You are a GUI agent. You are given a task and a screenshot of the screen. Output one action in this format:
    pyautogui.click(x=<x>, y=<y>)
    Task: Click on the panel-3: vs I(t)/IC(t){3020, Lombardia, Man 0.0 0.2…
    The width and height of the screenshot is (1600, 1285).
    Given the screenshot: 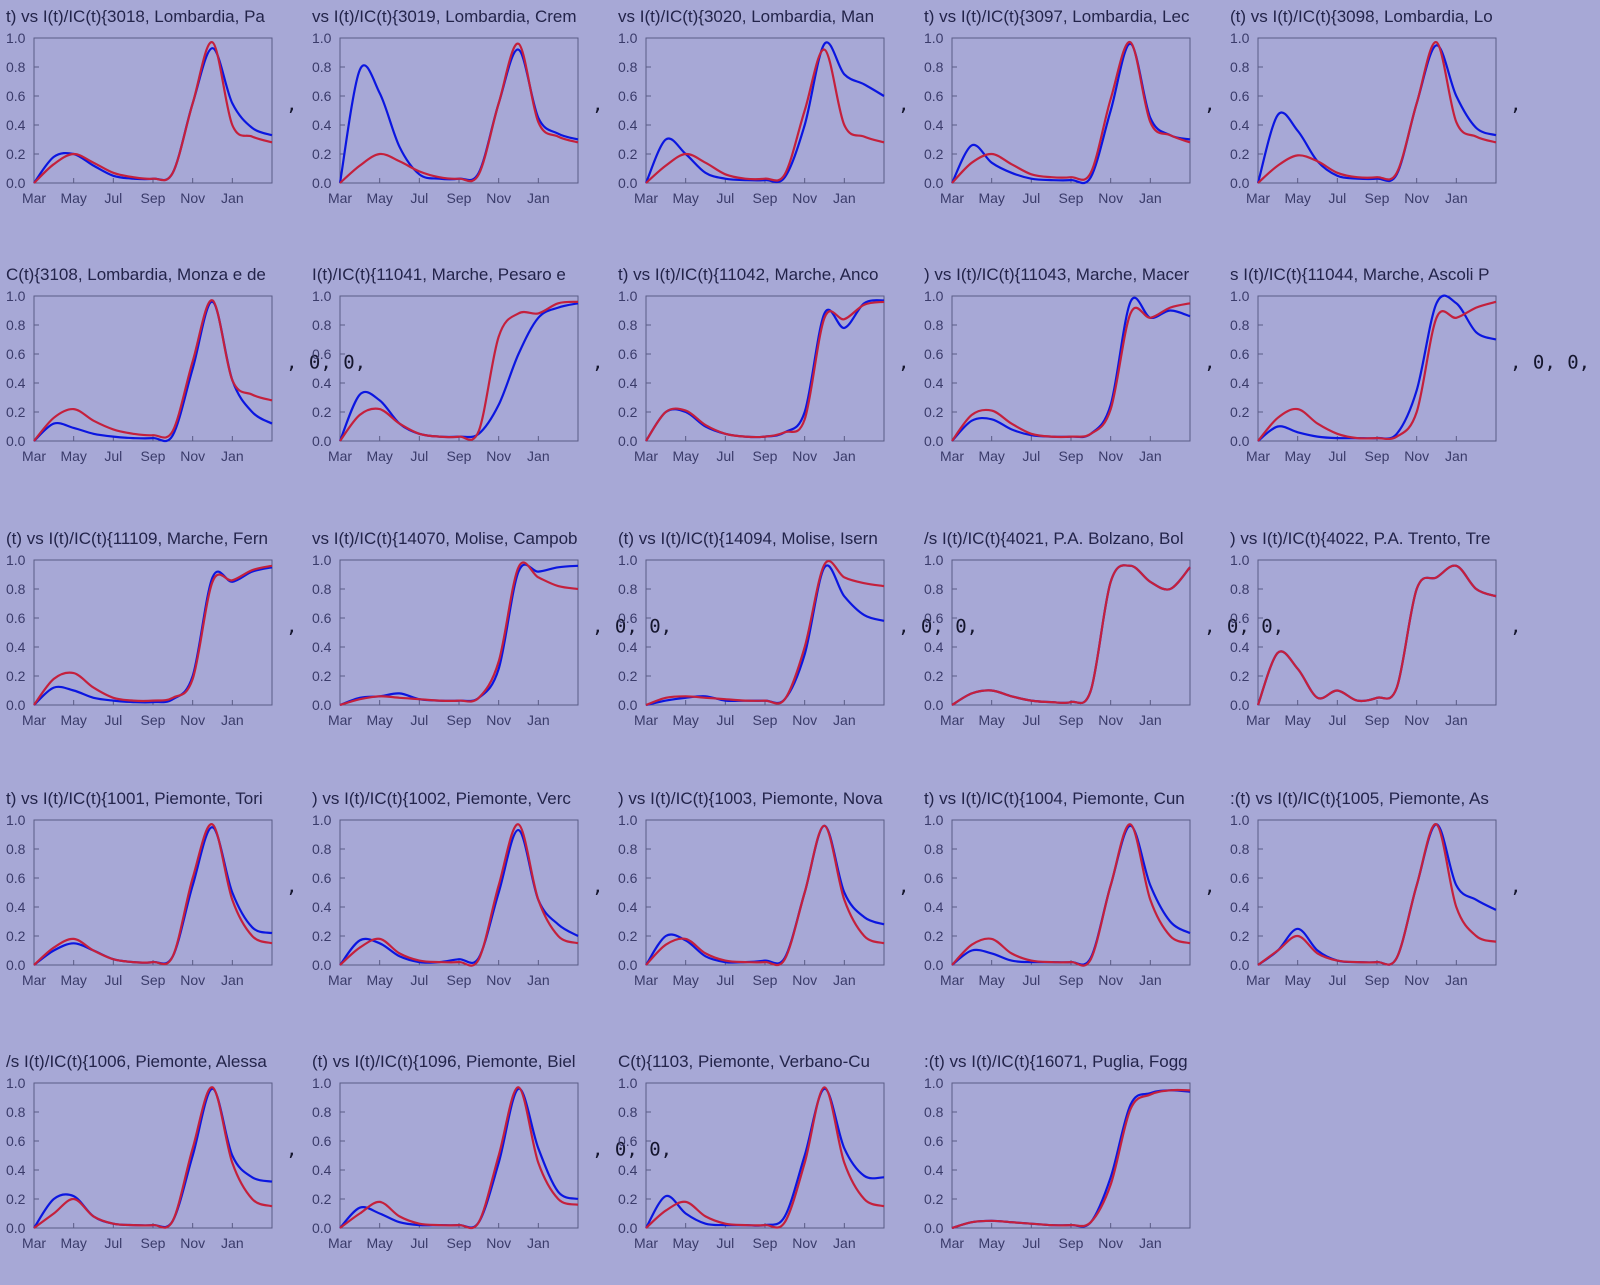 What is the action you would take?
    pyautogui.click(x=763, y=107)
    